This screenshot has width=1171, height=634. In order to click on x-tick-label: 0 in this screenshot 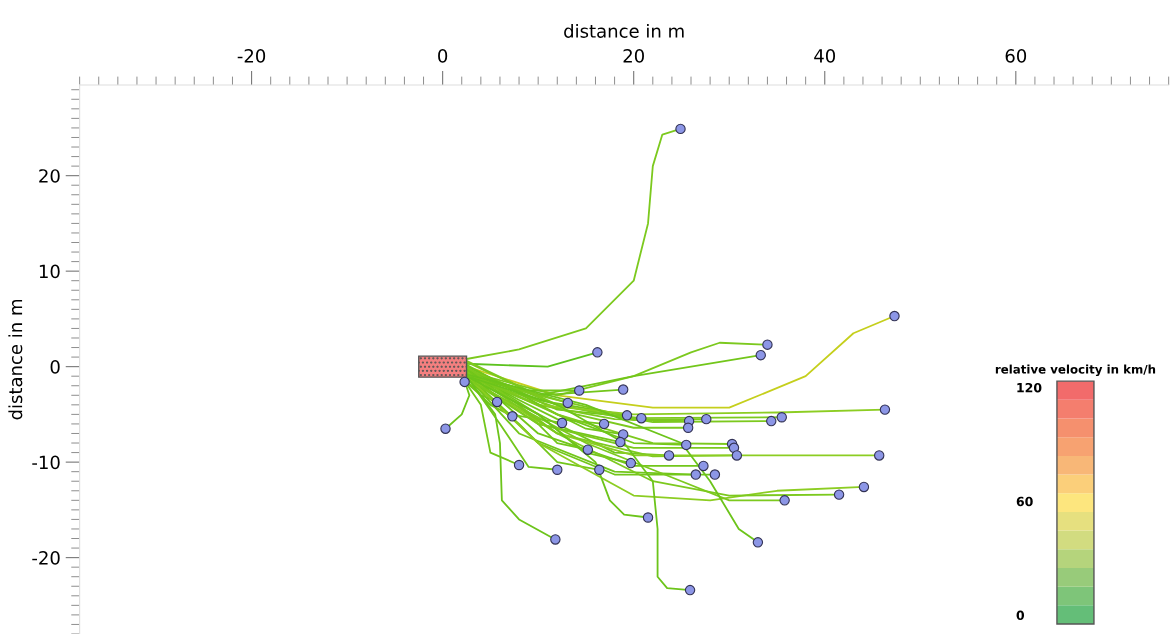, I will do `click(443, 56)`.